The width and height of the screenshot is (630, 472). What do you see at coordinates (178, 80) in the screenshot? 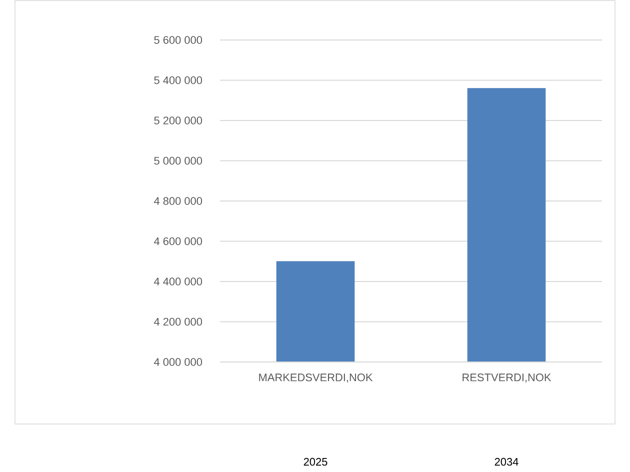
I see `y-tick-label: 5 400 000` at bounding box center [178, 80].